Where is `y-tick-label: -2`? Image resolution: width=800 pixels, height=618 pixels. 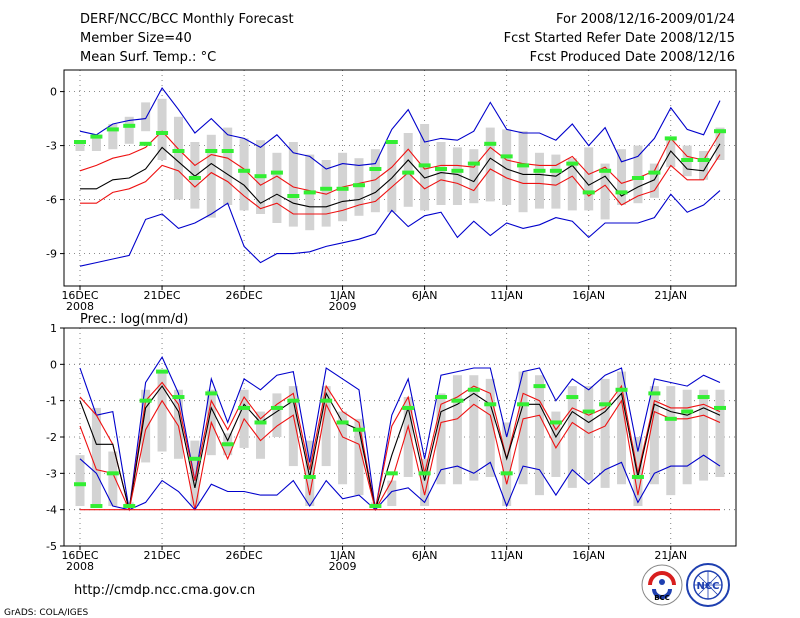 y-tick-label: -2 is located at coordinates (51, 437).